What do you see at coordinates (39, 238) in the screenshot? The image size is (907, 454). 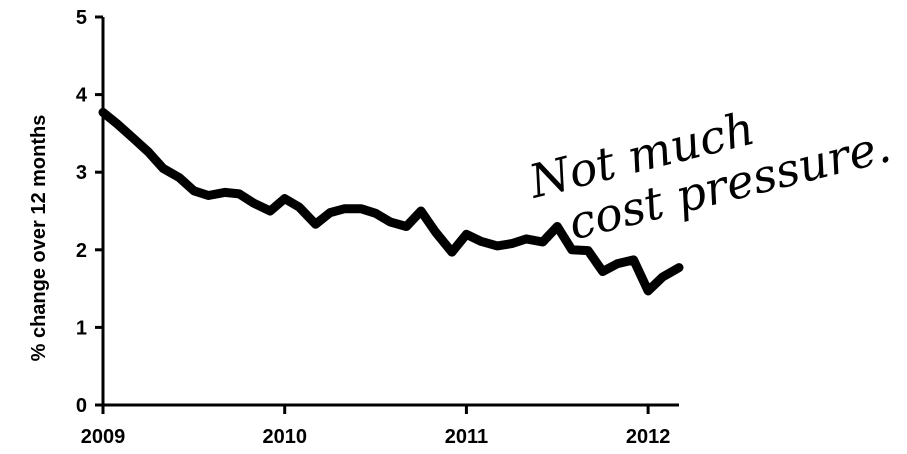 I see `y-axis-title: % change over 12 months` at bounding box center [39, 238].